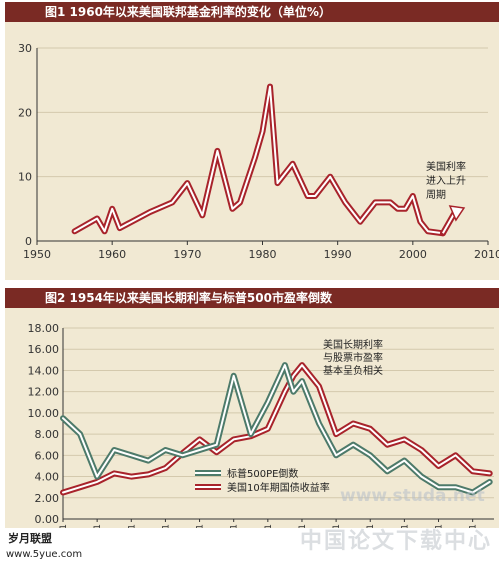 The image size is (504, 569). Describe the element at coordinates (44, 554) in the screenshot. I see `footer-url-text: www.5yue.com` at that location.